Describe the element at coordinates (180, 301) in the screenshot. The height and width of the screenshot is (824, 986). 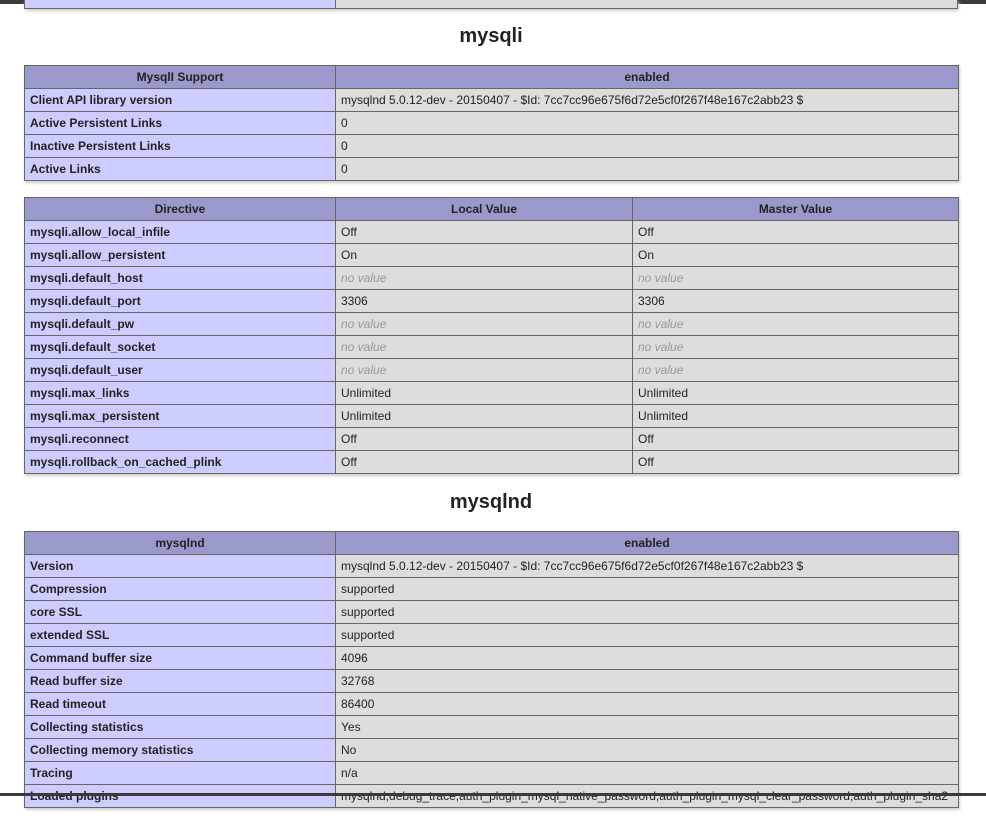
I see `row-label: mysqli.default_port` at that location.